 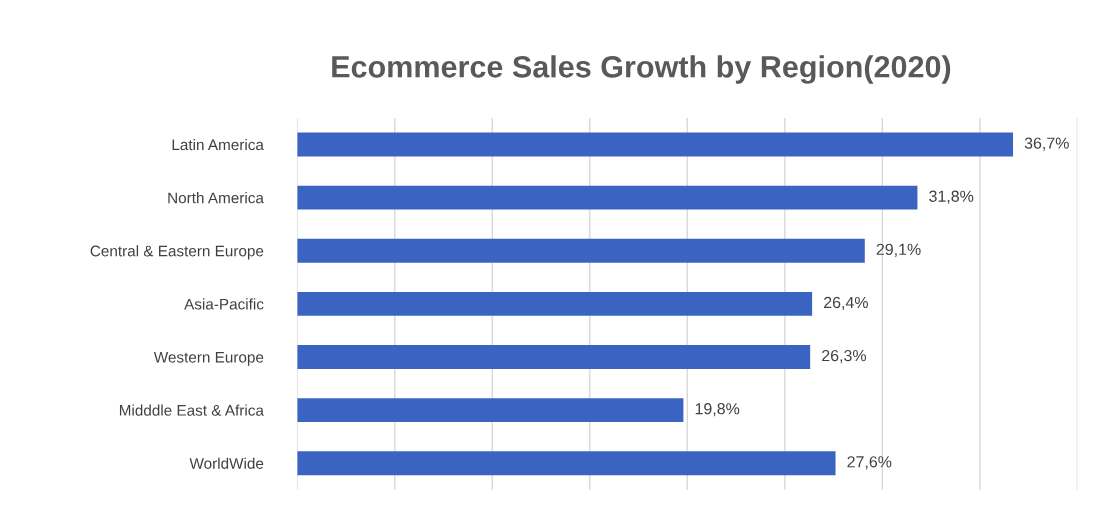 I want to click on y-tick-label: Western Europe, so click(x=208, y=358).